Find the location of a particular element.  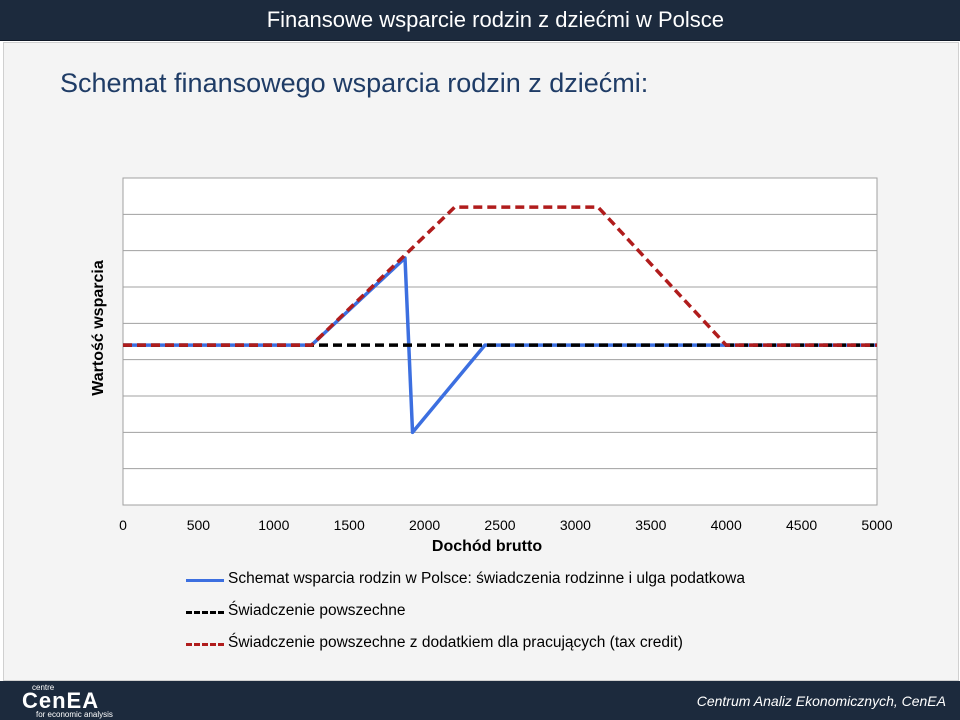

x-tick-label: 2000 is located at coordinates (424, 525).